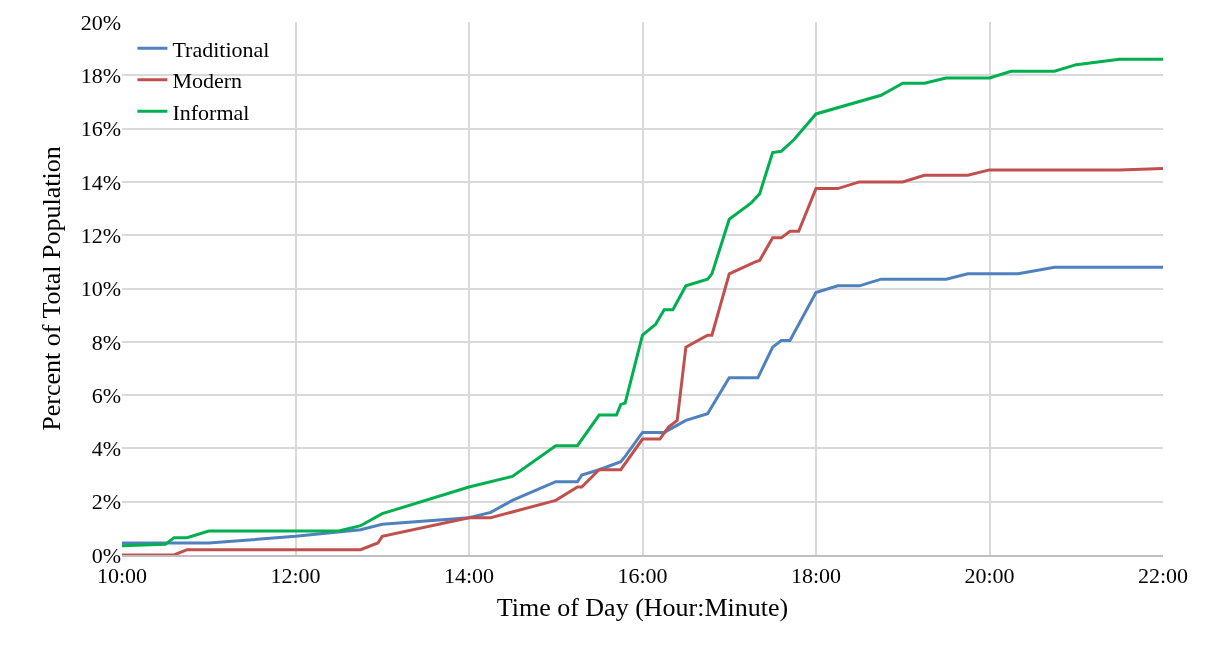 This screenshot has width=1207, height=645. What do you see at coordinates (816, 576) in the screenshot?
I see `x-tick-label: 18:00` at bounding box center [816, 576].